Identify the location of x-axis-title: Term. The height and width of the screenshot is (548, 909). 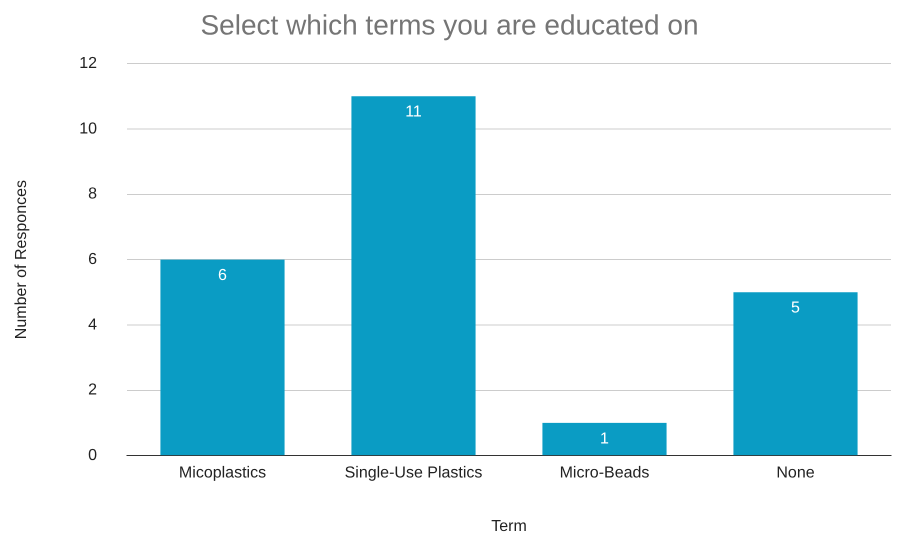
(509, 526).